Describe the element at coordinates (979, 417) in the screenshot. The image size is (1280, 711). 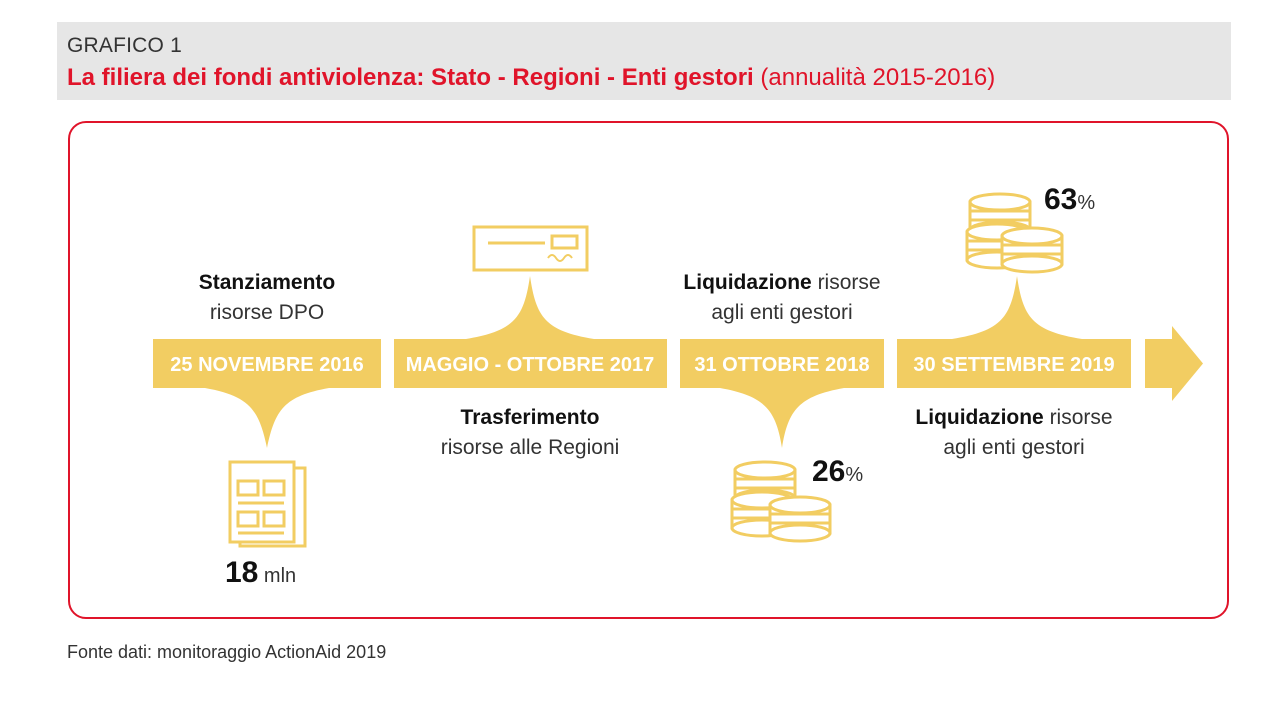
I see `step-4-title: Liquidazione` at that location.